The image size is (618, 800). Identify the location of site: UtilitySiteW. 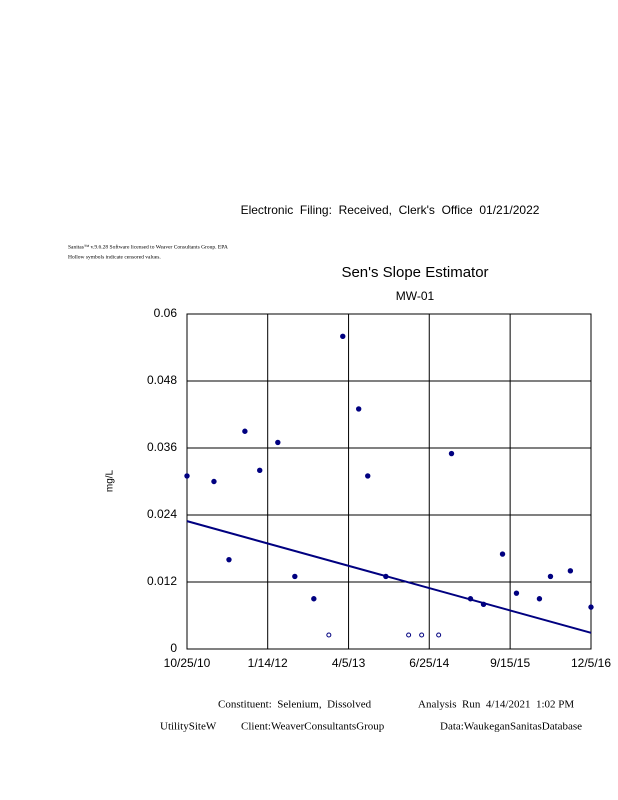
(188, 727).